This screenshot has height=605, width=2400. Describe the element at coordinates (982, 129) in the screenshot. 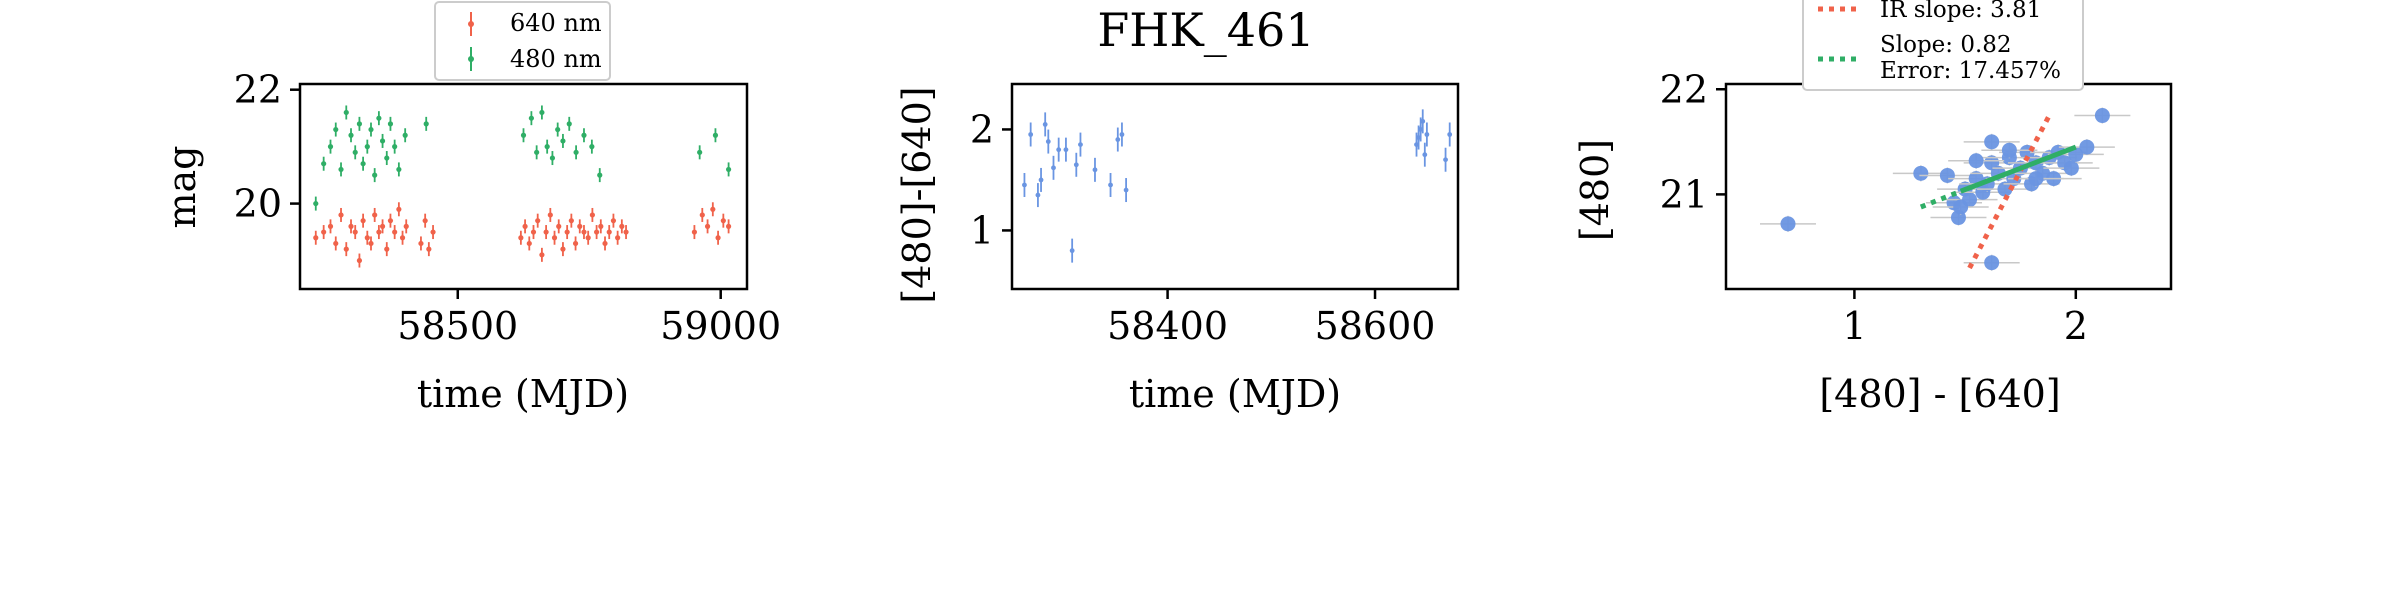

I see `color-curve-ytick-label: 2` at that location.